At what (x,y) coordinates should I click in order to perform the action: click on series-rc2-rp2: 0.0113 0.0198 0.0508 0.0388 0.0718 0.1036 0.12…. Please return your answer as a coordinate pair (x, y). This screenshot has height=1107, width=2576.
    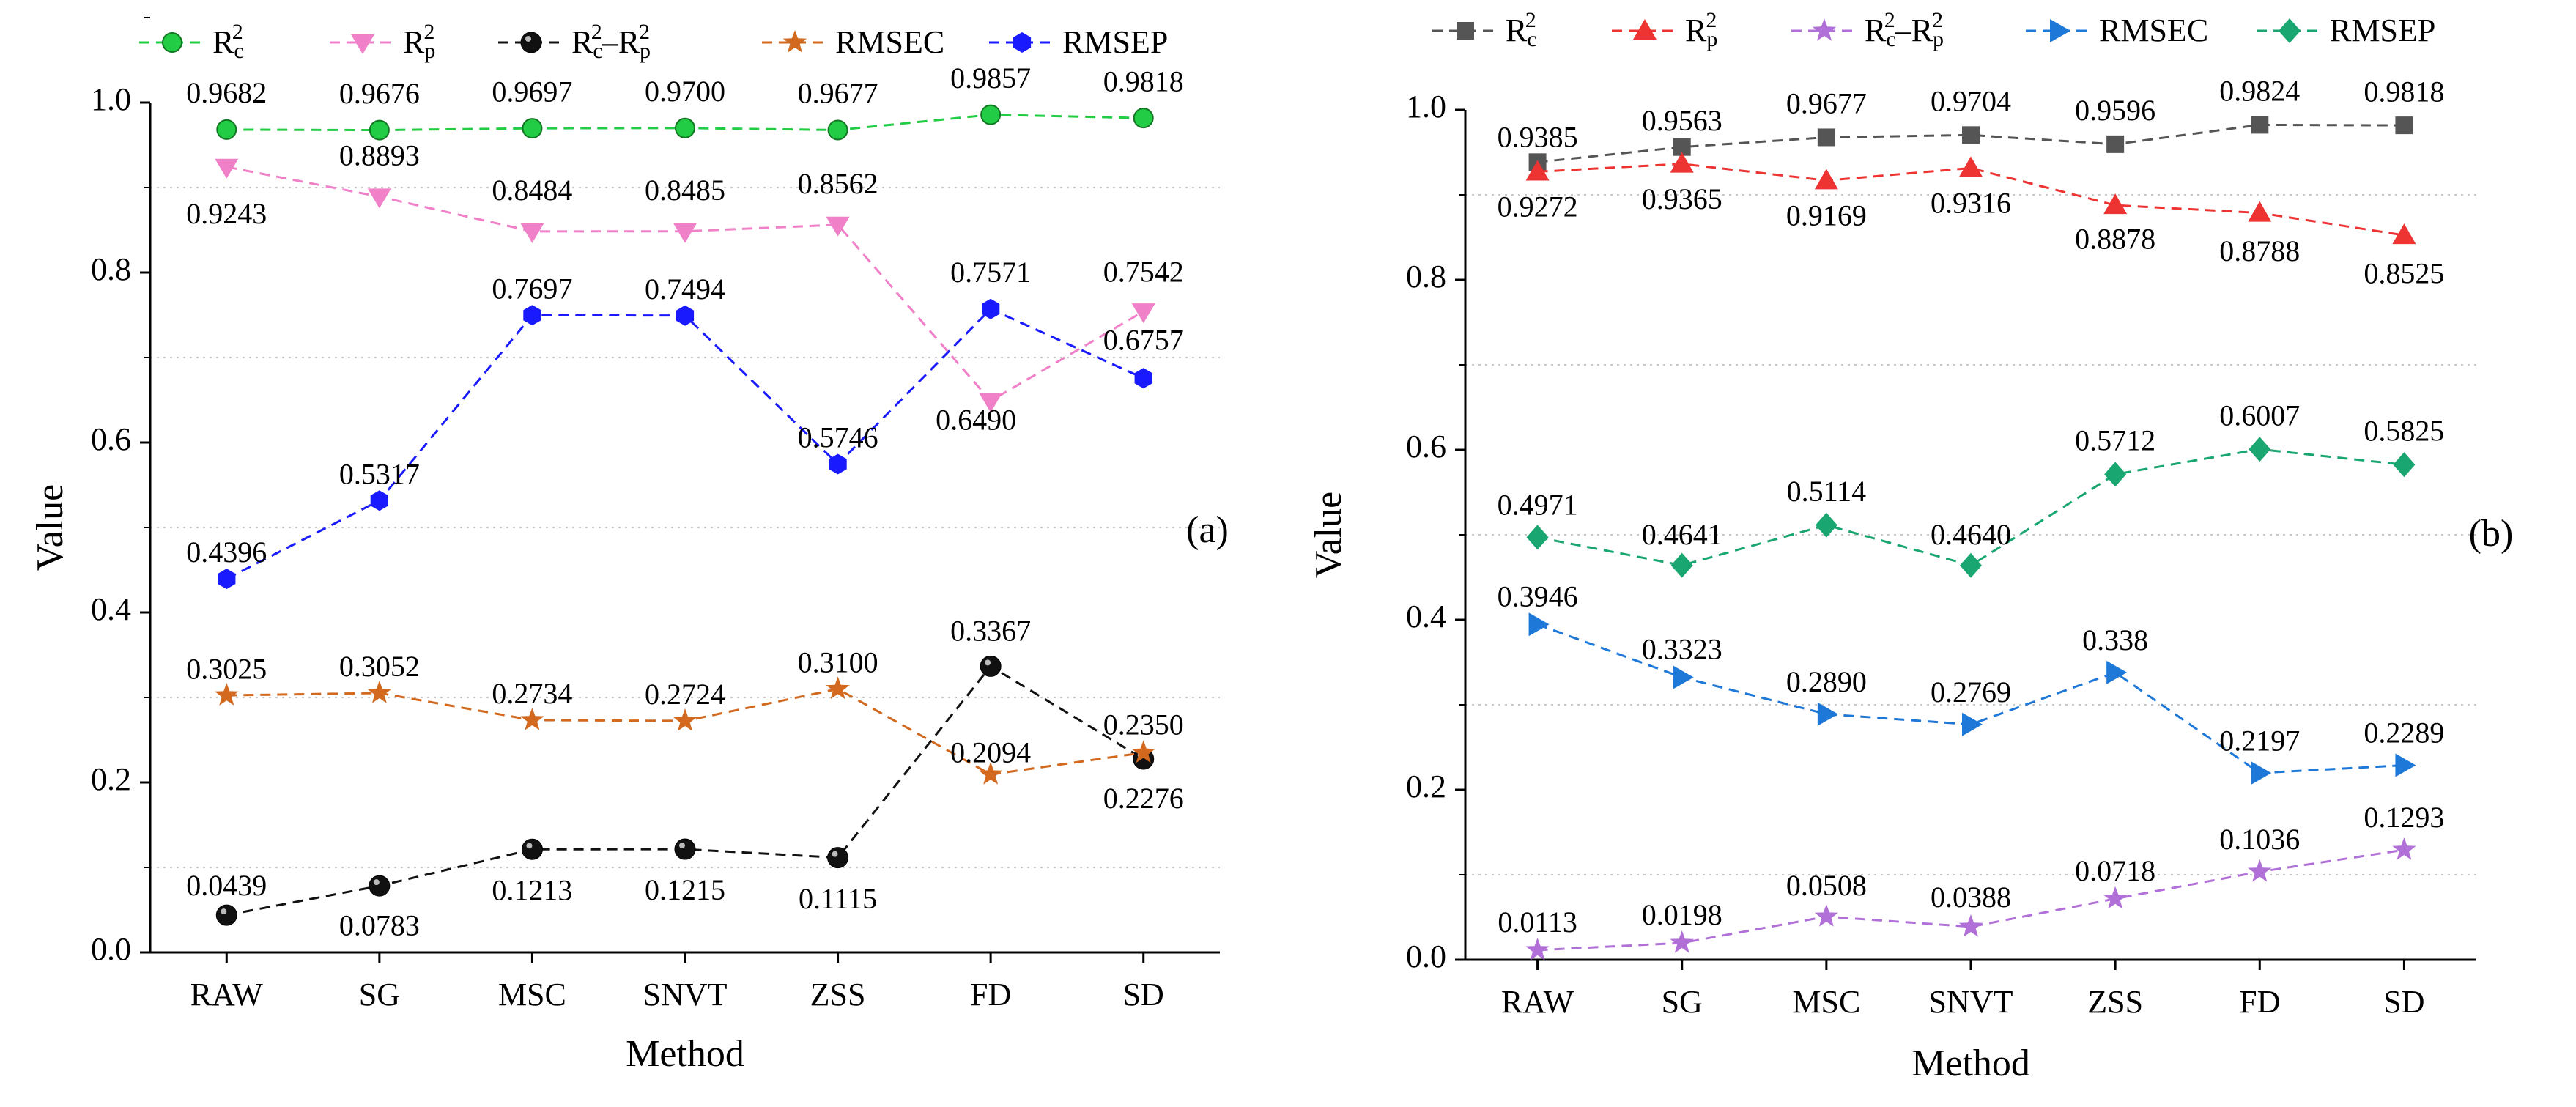
    Looking at the image, I should click on (1971, 880).